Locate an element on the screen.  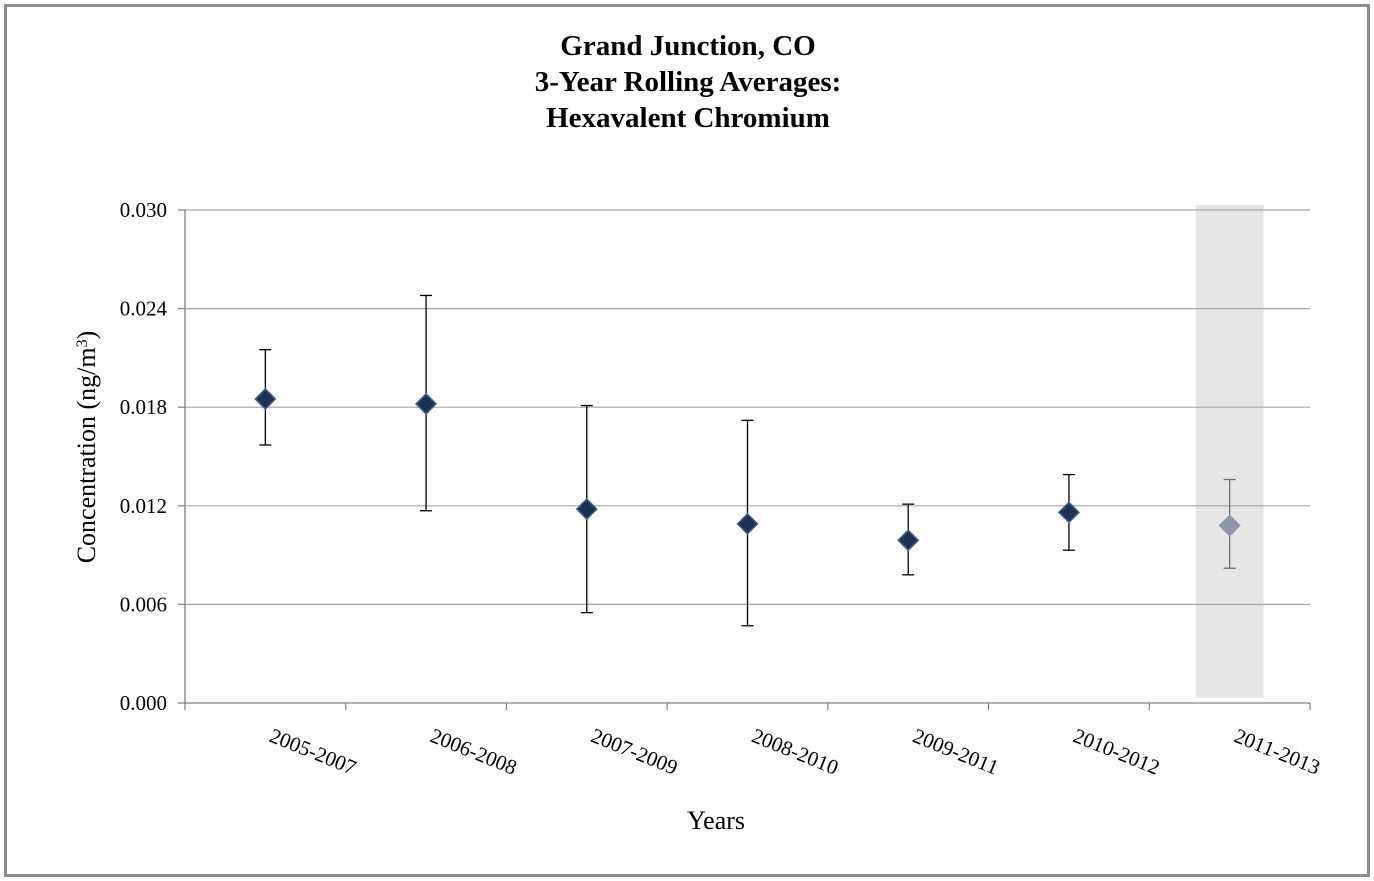
y-tick-label-2: 0.012 is located at coordinates (143, 506).